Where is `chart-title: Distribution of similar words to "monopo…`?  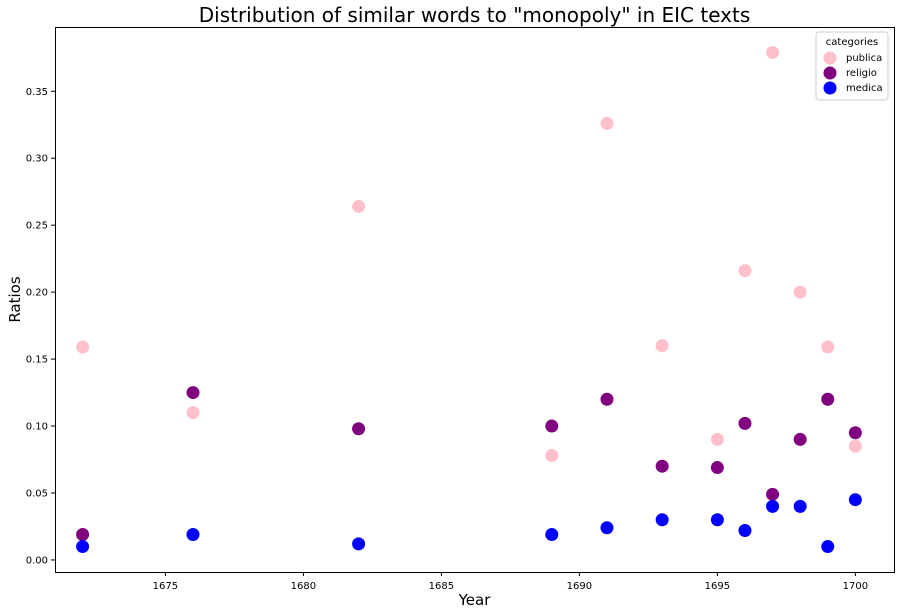 chart-title: Distribution of similar words to "monopo… is located at coordinates (475, 15).